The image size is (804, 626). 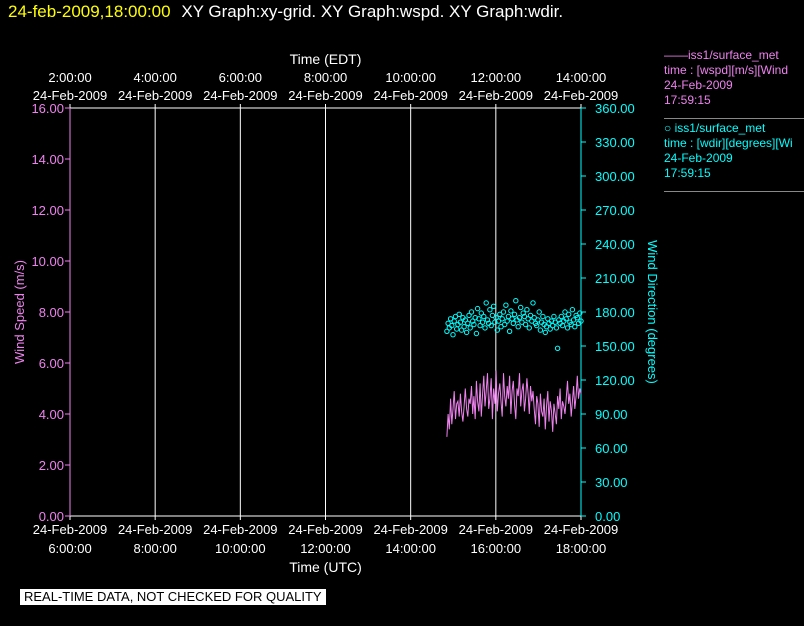 What do you see at coordinates (581, 548) in the screenshot?
I see `bottom-x-tick-label: 18:00:00` at bounding box center [581, 548].